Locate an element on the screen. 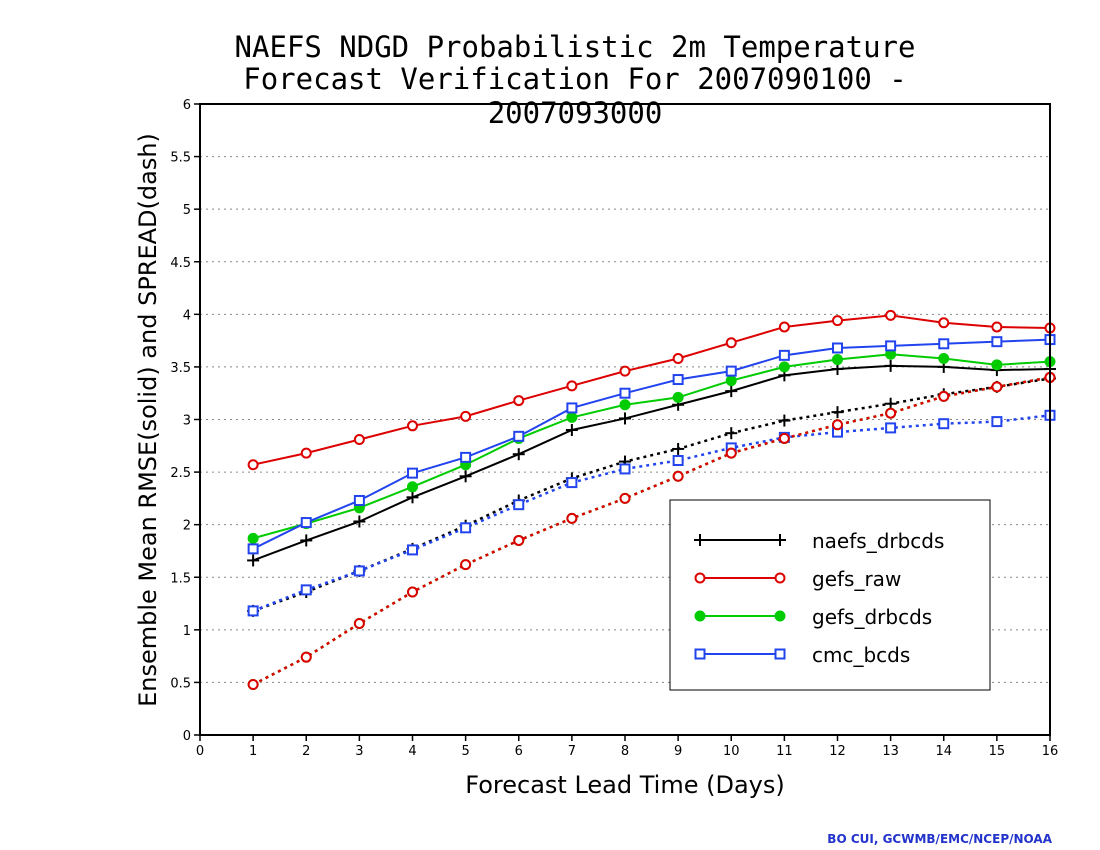  x-tick-label: 6 is located at coordinates (519, 751).